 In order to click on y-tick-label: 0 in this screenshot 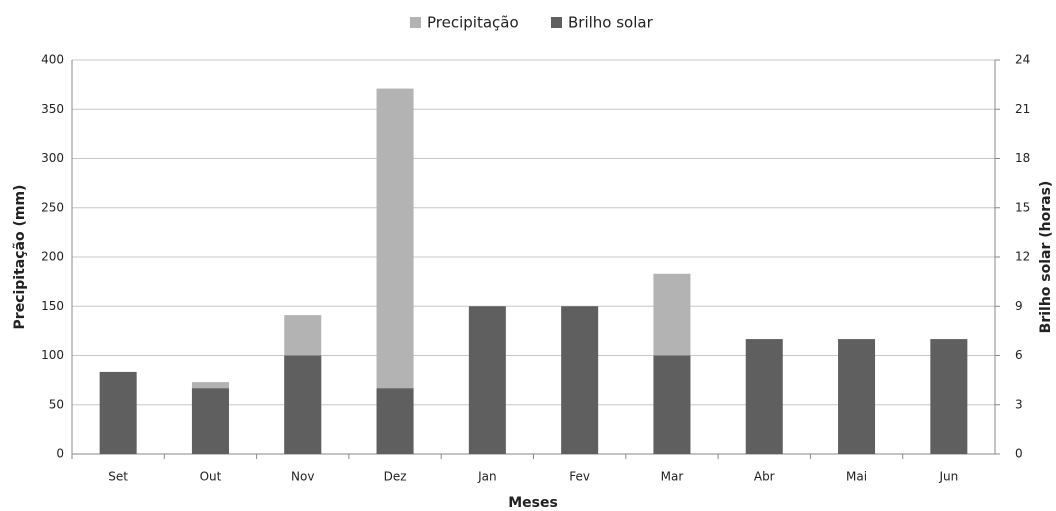, I will do `click(60, 454)`.